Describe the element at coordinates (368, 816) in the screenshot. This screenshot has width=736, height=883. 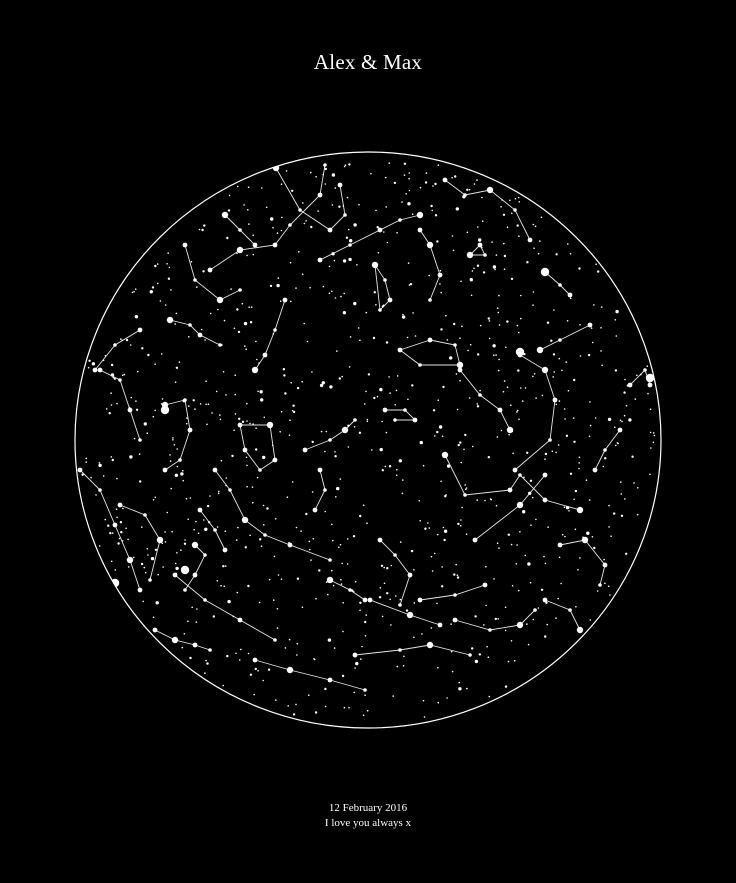
I see `footer: 12 February 2016 I love you always x` at that location.